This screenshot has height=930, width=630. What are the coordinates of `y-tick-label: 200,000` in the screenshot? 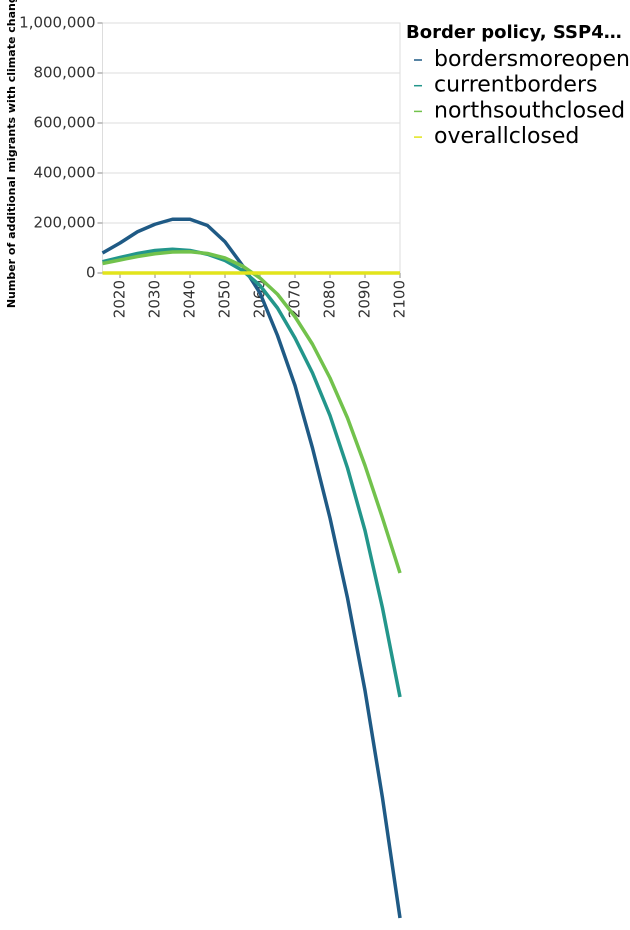 It's located at (64, 223).